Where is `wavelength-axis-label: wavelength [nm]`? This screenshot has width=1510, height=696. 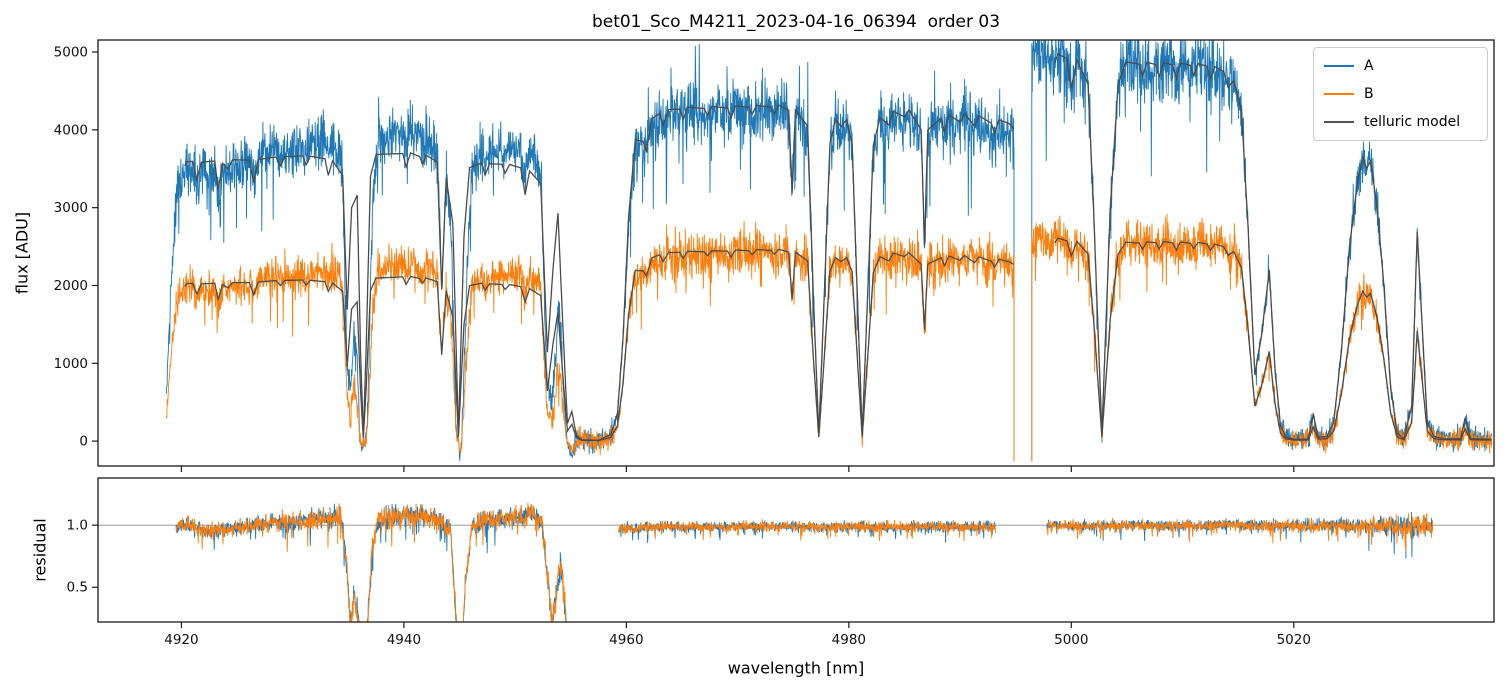 wavelength-axis-label: wavelength [nm] is located at coordinates (796, 668).